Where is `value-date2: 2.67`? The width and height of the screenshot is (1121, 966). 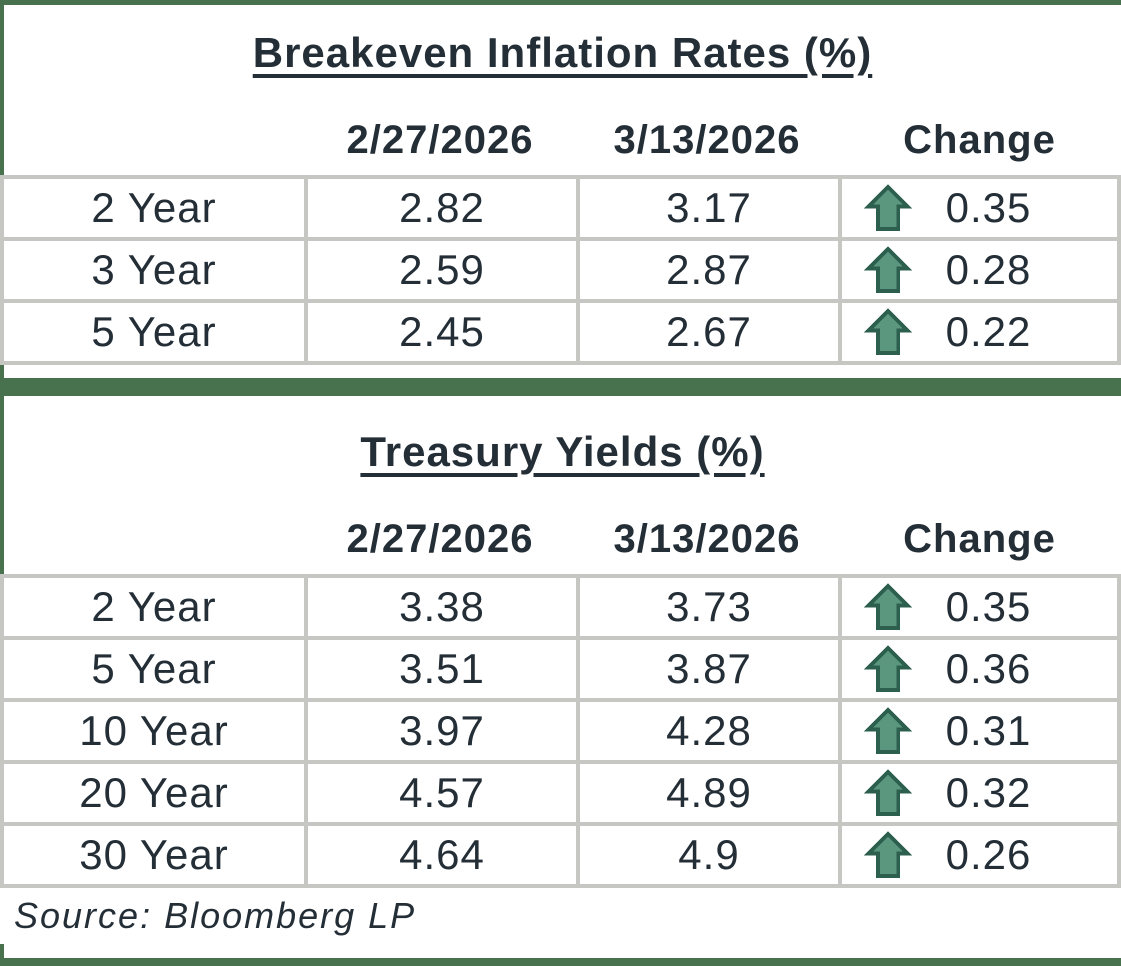
value-date2: 2.67 is located at coordinates (711, 332).